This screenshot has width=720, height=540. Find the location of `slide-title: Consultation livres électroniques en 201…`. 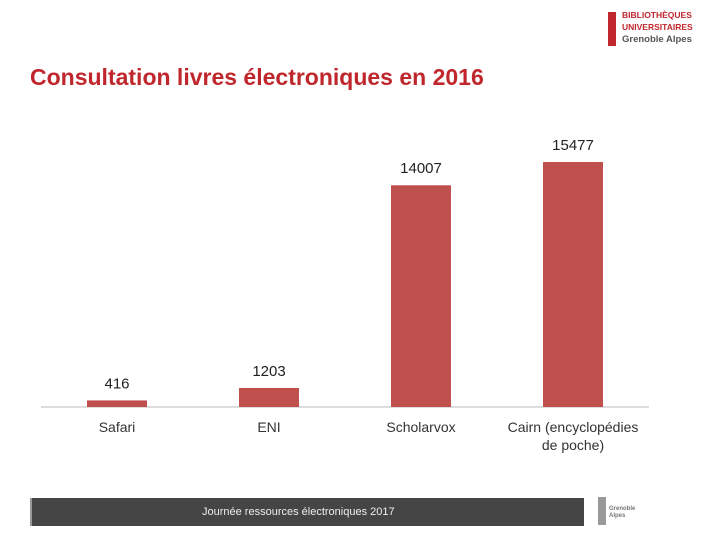

slide-title: Consultation livres électroniques en 201… is located at coordinates (257, 77).